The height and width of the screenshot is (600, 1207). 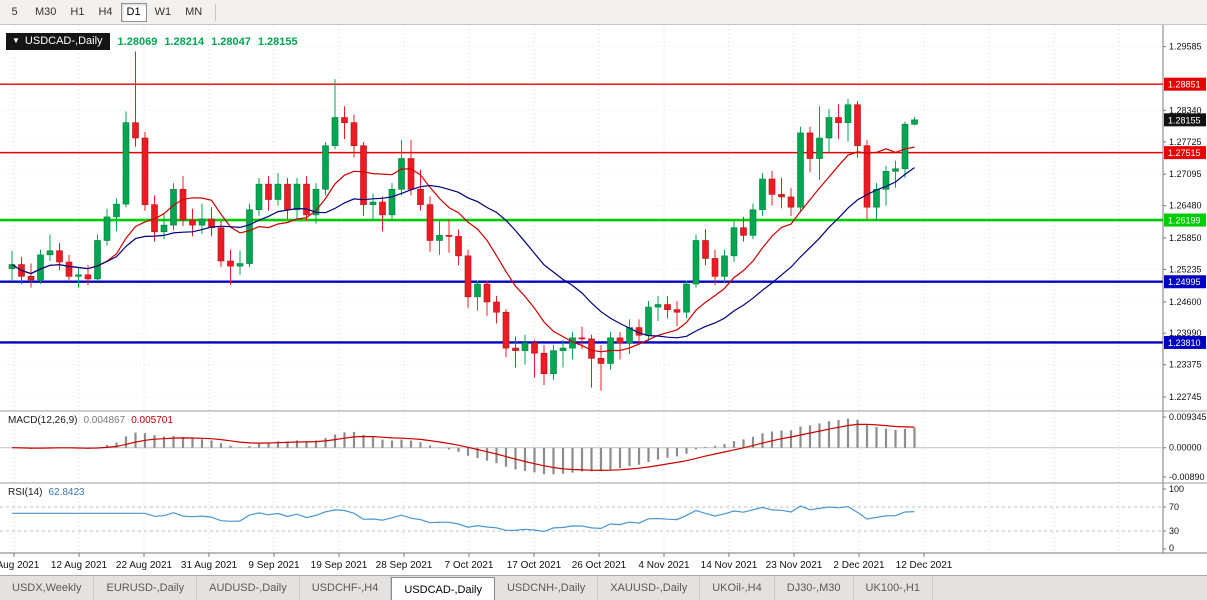 What do you see at coordinates (547, 588) in the screenshot?
I see `tab-usdcnh-daily: USDCNH-,Daily` at bounding box center [547, 588].